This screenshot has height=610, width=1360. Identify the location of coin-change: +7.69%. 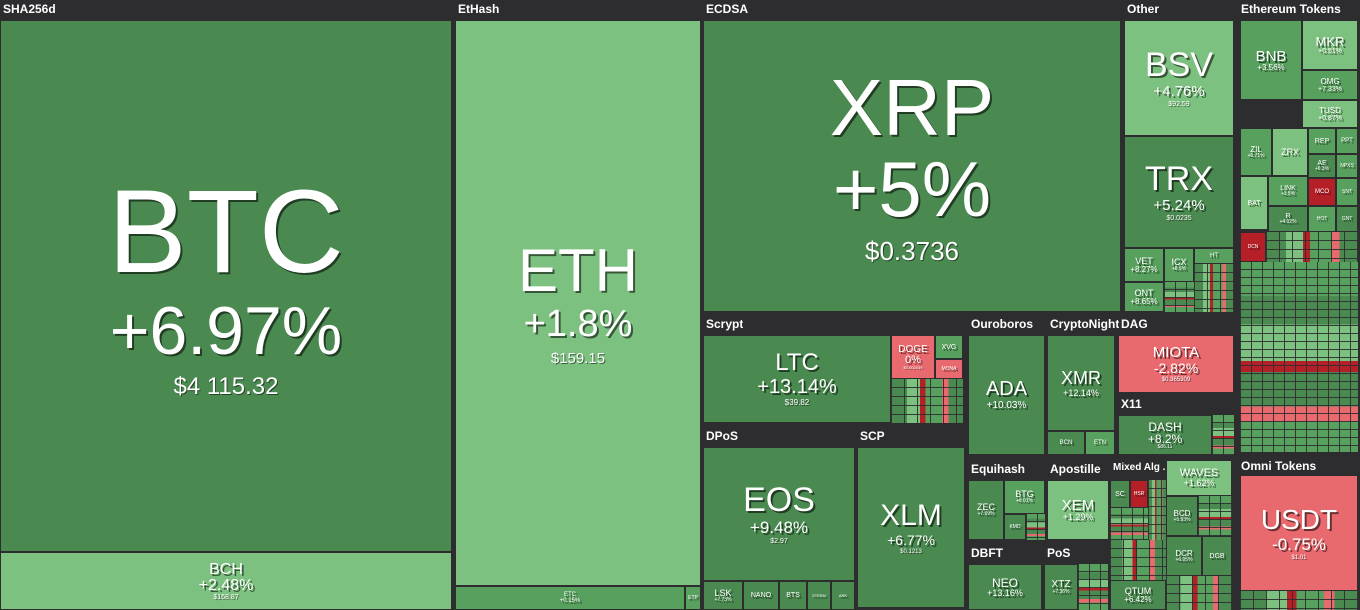
(986, 514).